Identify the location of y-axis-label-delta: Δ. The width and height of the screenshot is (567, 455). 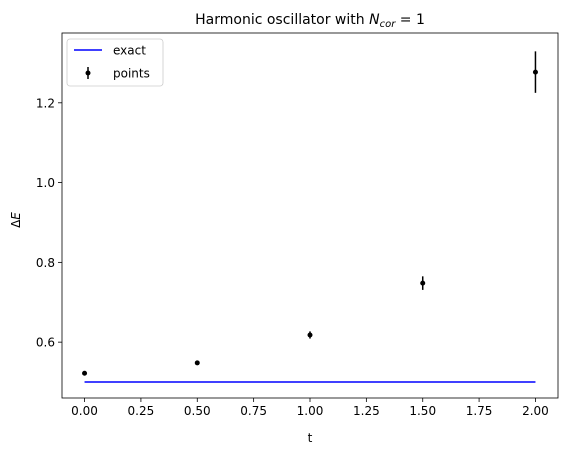
(16, 223).